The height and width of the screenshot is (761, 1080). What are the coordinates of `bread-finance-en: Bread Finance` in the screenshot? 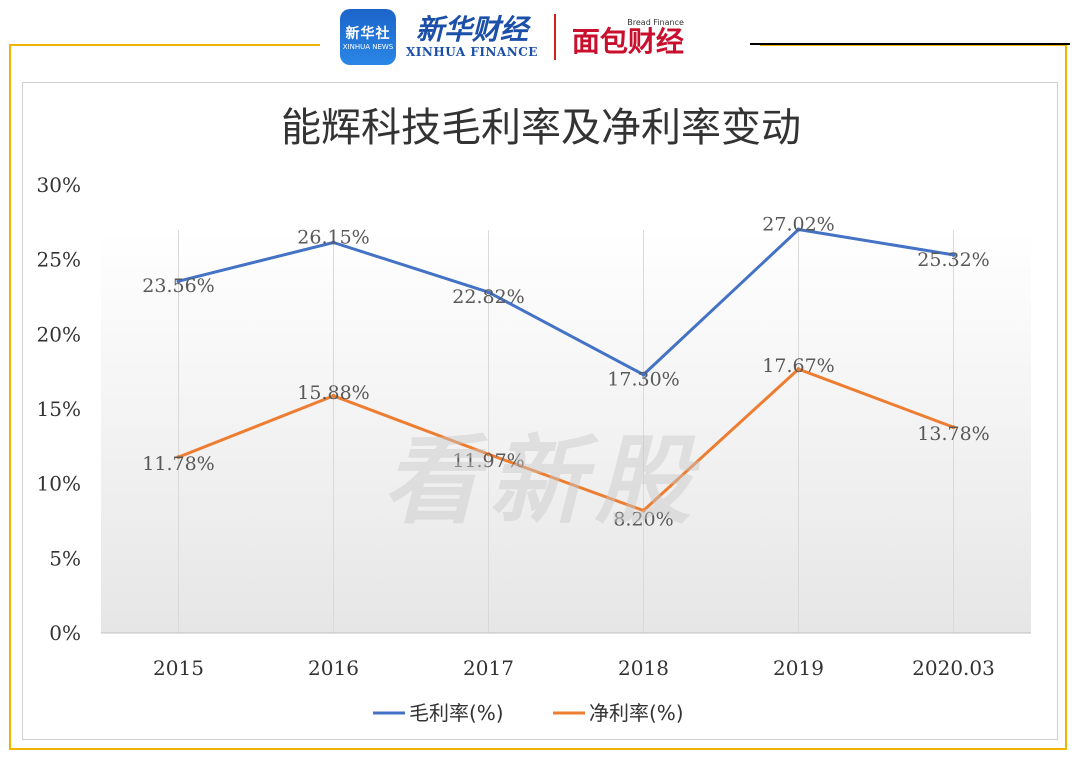 It's located at (655, 22).